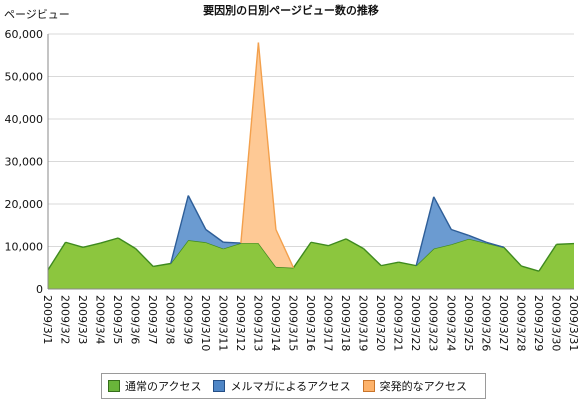  Describe the element at coordinates (345, 323) in the screenshot. I see `x-tick-label: 2009/3/18` at that location.